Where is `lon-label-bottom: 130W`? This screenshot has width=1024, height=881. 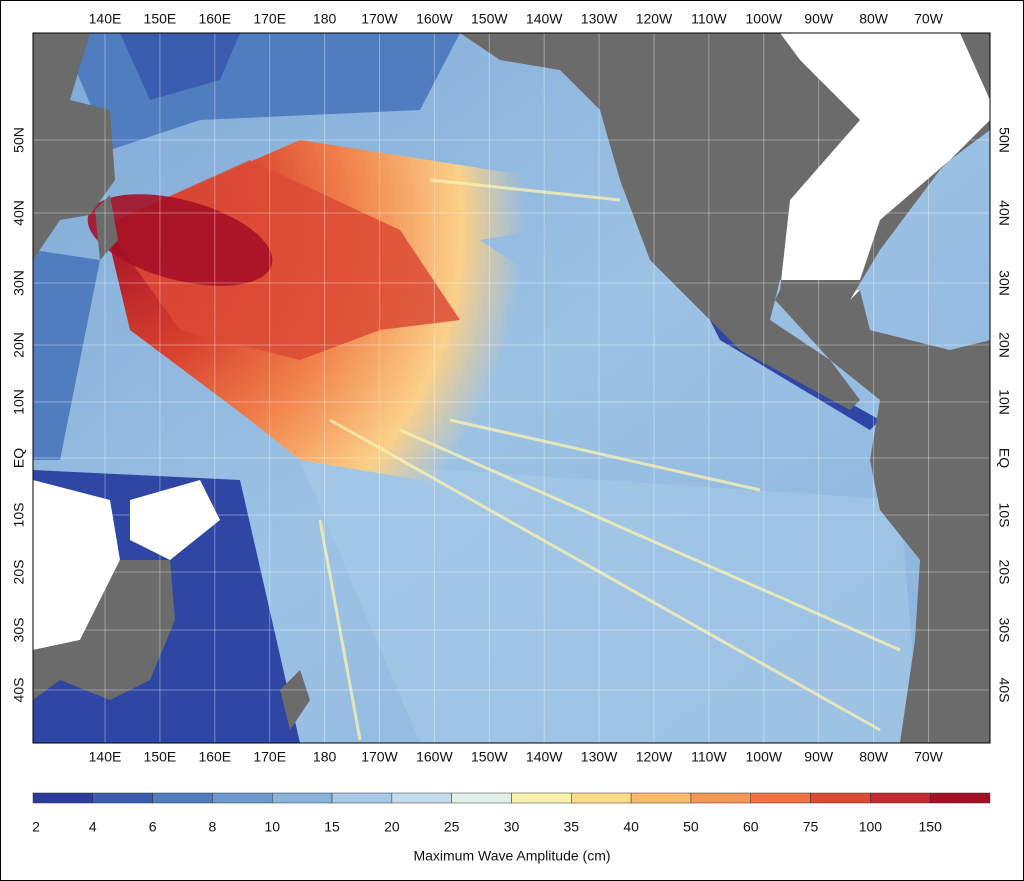
lon-label-bottom: 130W is located at coordinates (599, 757).